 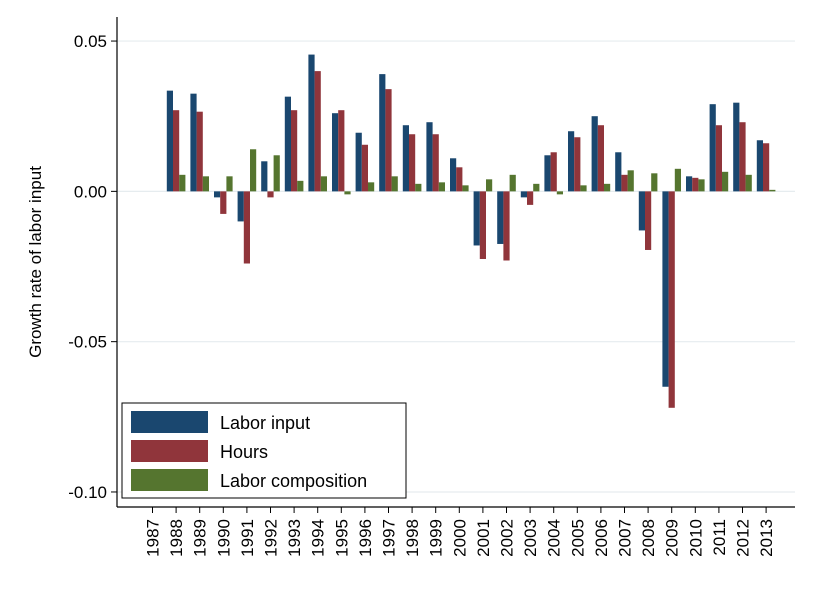 I want to click on bar-labor-composition-1999, so click(x=441, y=187).